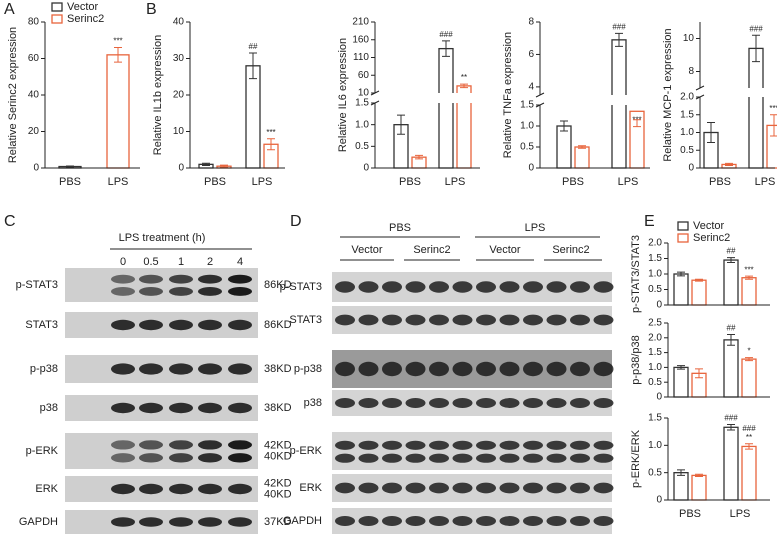  I want to click on y-tick-label: 160, so click(360, 39).